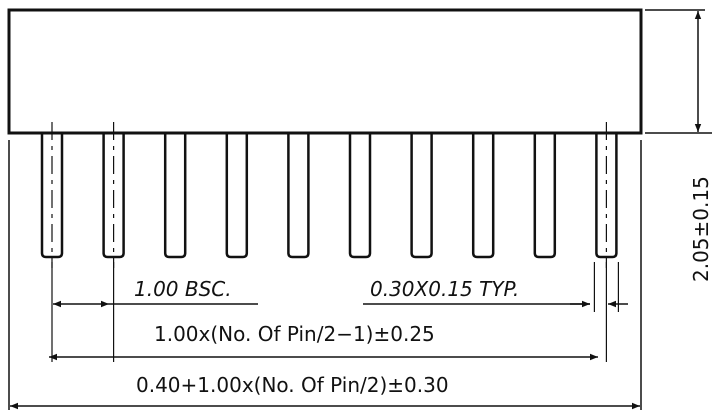  What do you see at coordinates (183, 289) in the screenshot?
I see `pitch-label: 1.00 BSC.` at bounding box center [183, 289].